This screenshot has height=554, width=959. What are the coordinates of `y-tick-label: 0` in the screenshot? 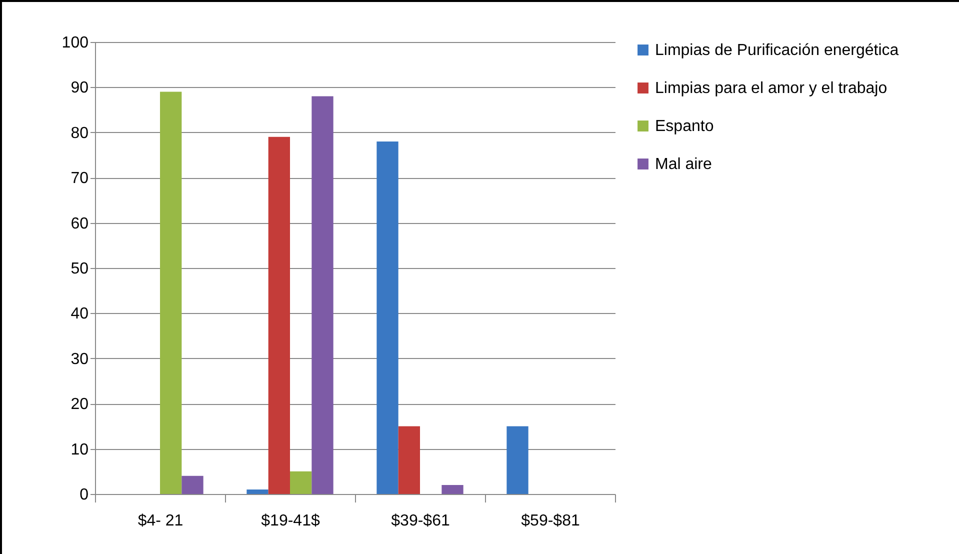 It's located at (84, 495).